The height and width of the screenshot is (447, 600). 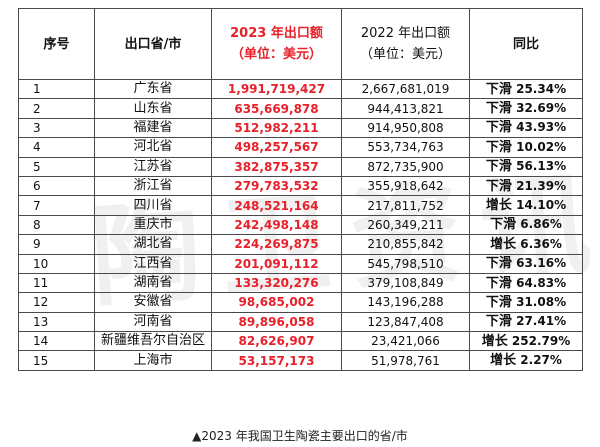 I want to click on header-2022-title: 2022 年出口额, so click(x=405, y=33).